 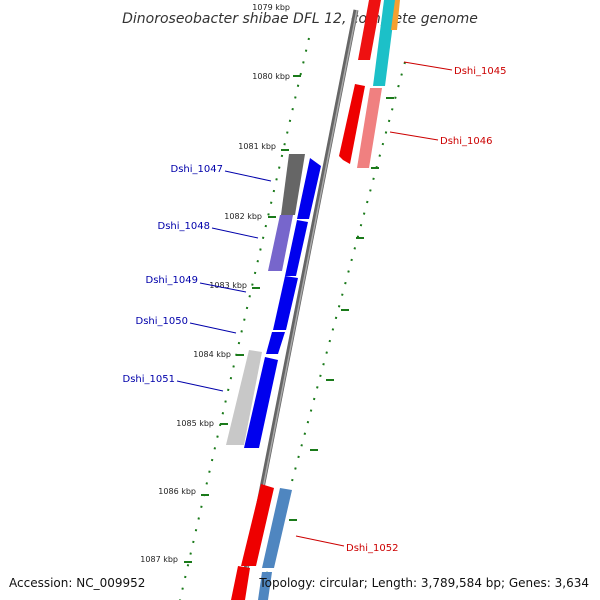 I want to click on tick-label: 1087 kbp, so click(x=159, y=559).